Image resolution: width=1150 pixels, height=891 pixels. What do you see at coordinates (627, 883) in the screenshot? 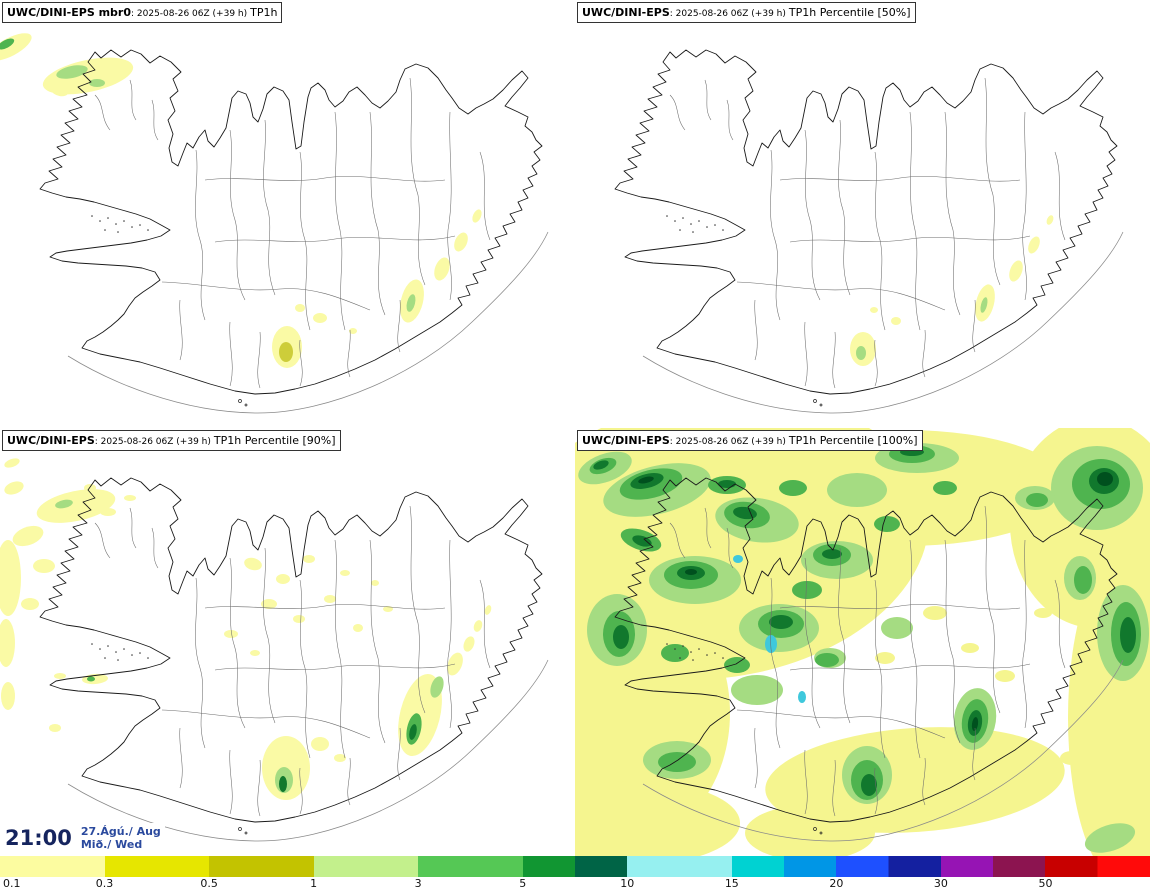
I see `colorbar-tick: 10` at bounding box center [627, 883].